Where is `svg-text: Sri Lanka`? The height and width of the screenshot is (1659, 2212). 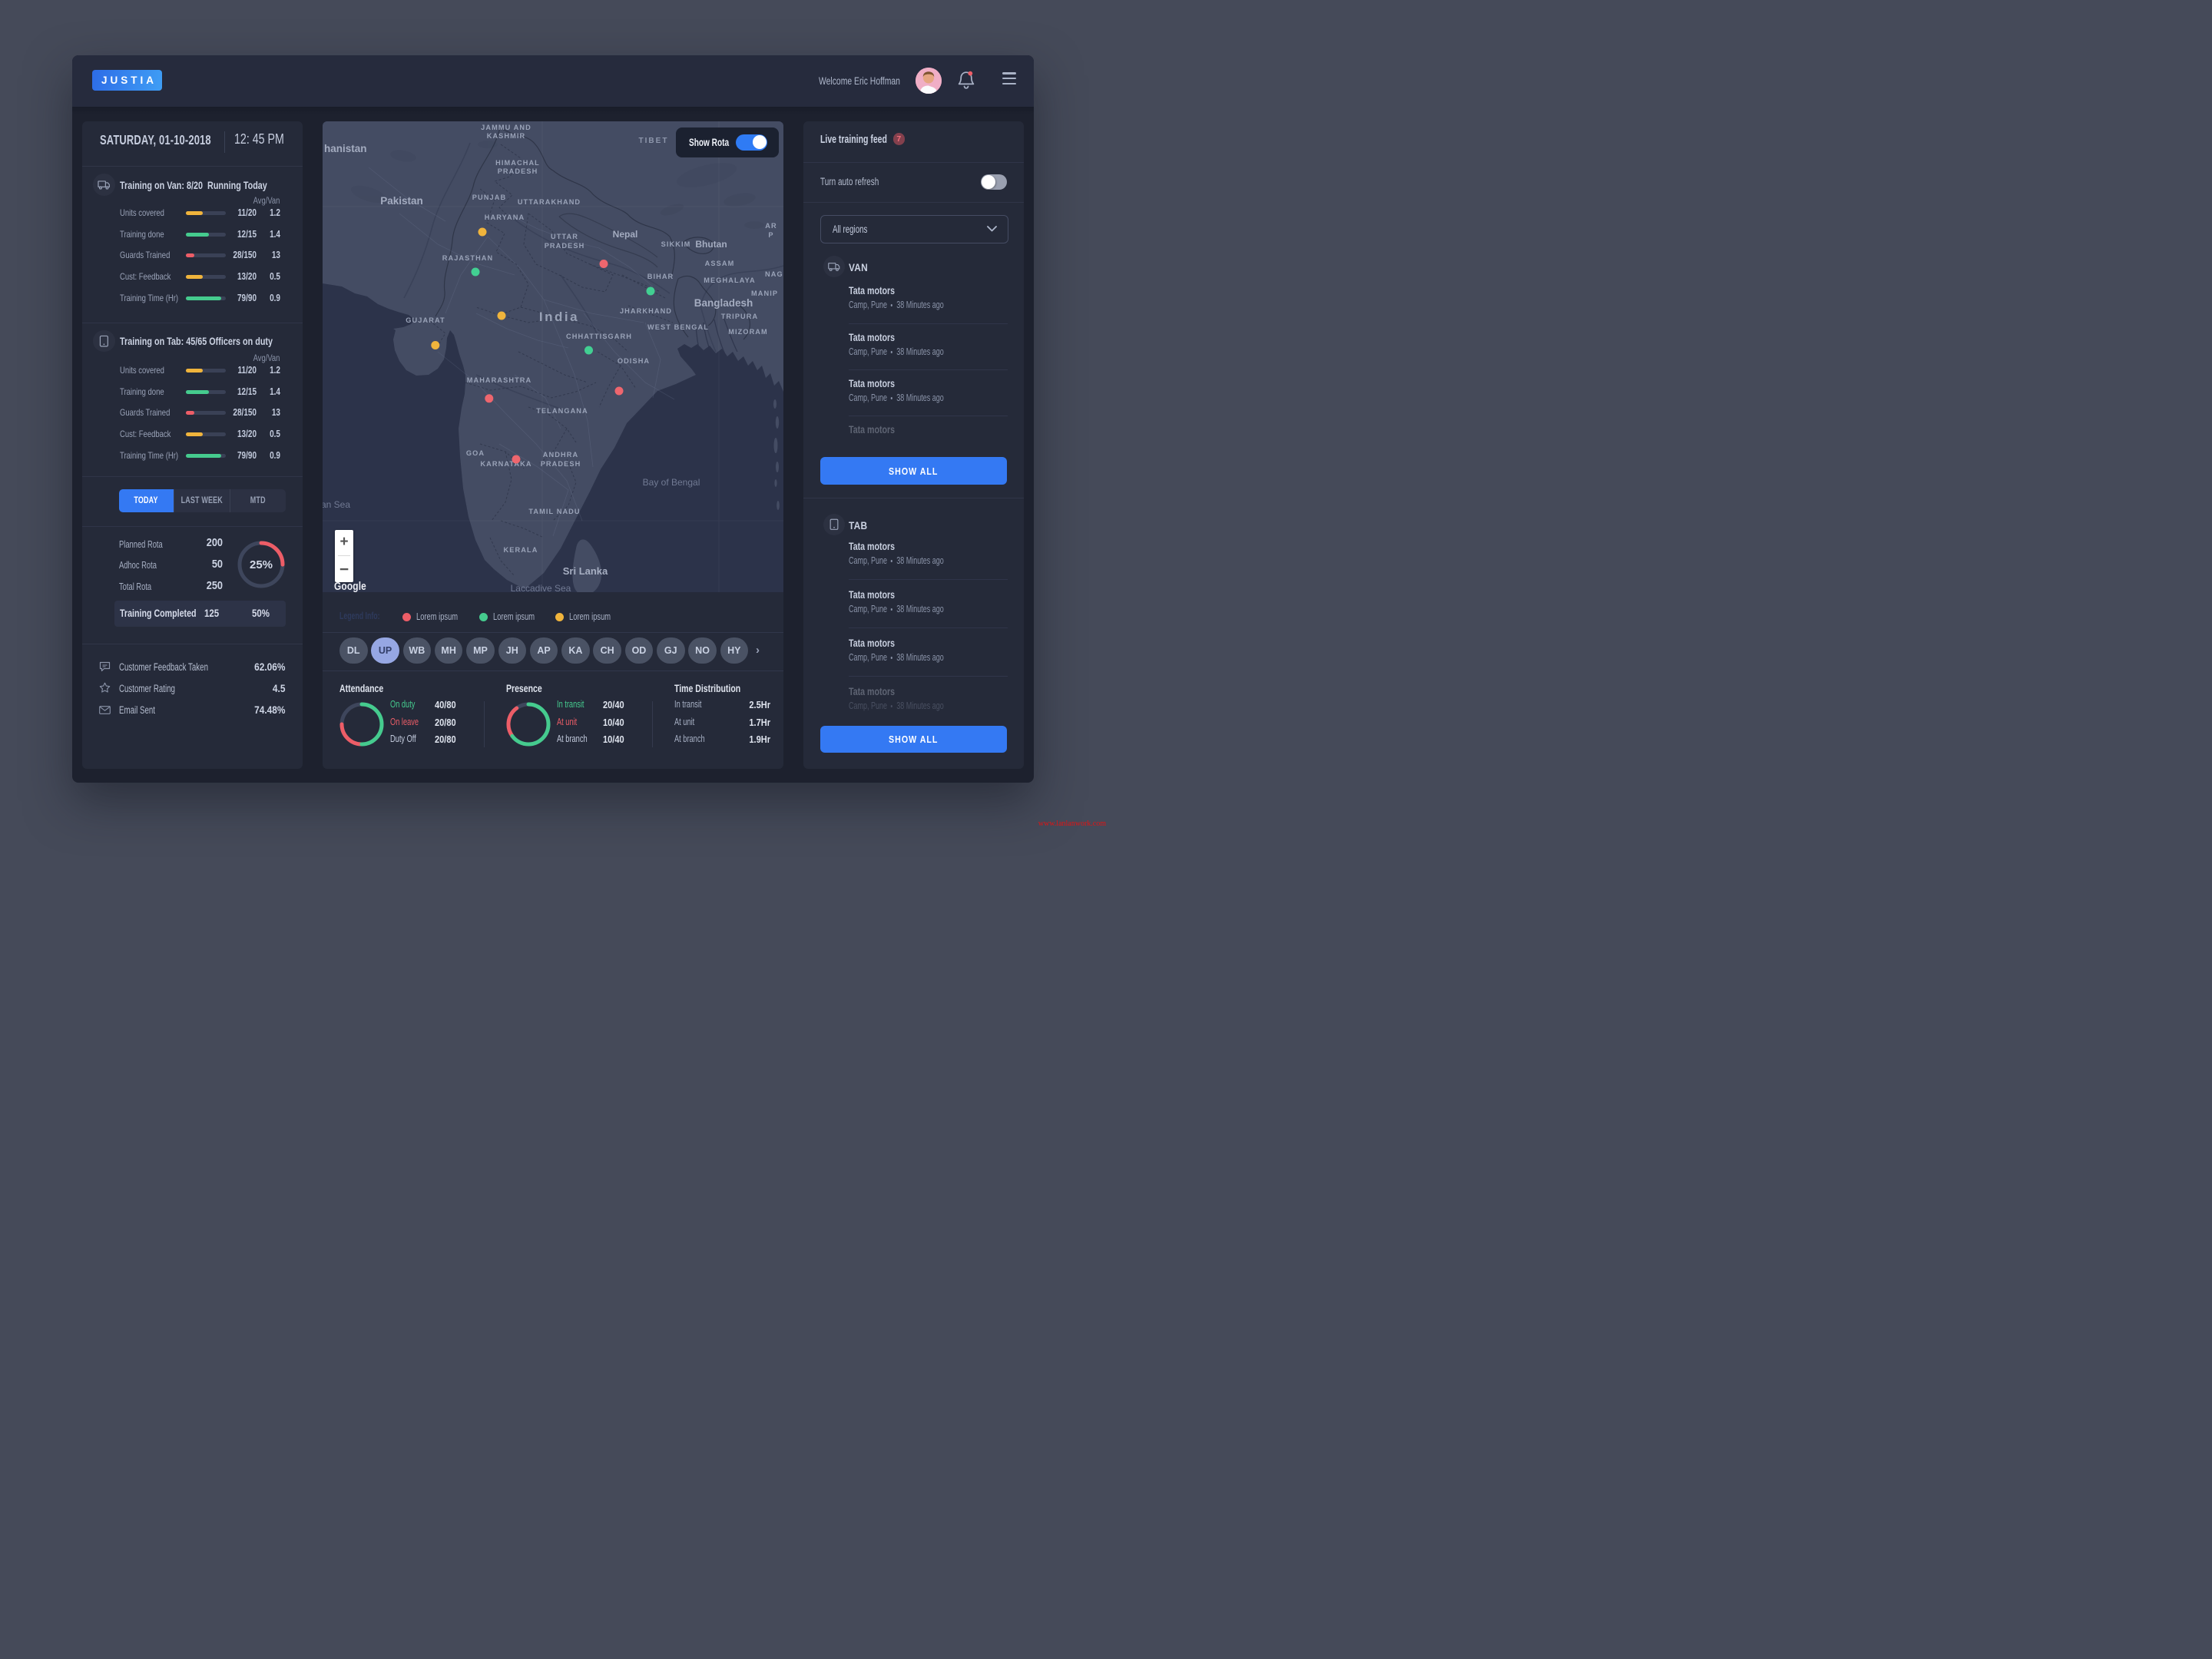 svg-text: Sri Lanka is located at coordinates (585, 571).